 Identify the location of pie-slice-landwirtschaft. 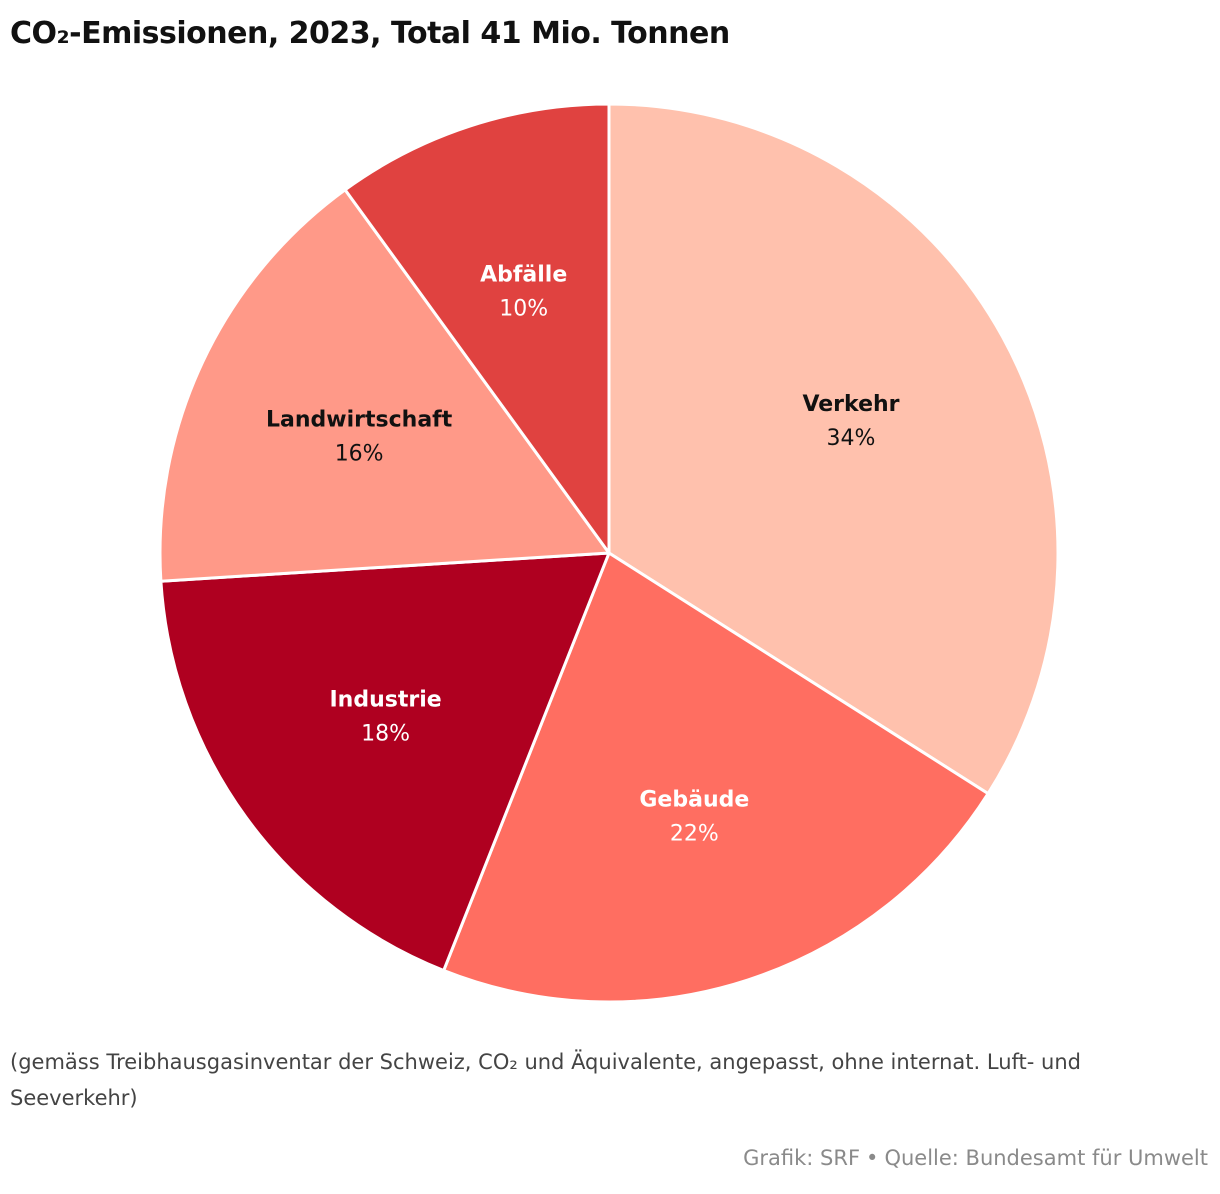
(384, 385).